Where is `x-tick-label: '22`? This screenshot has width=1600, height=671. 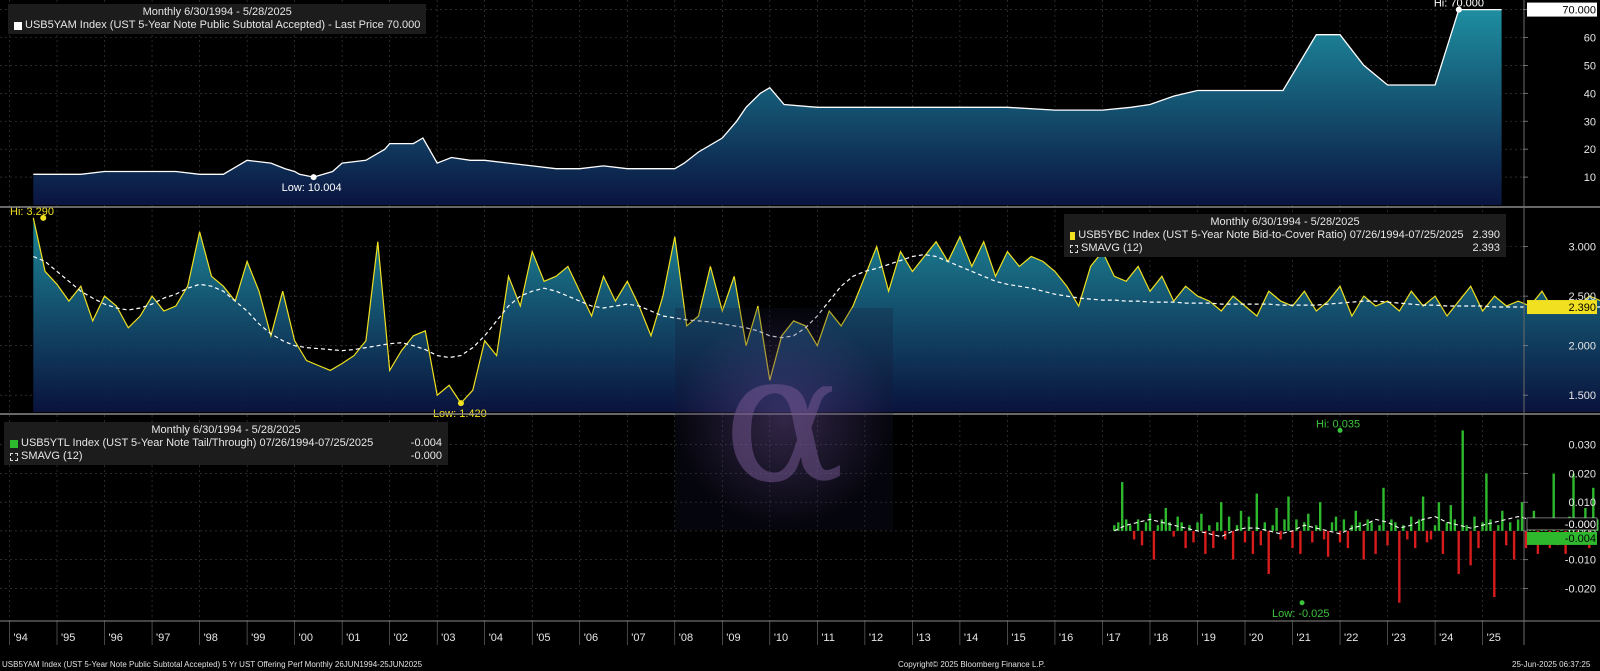
x-tick-label: '22 is located at coordinates (1351, 638).